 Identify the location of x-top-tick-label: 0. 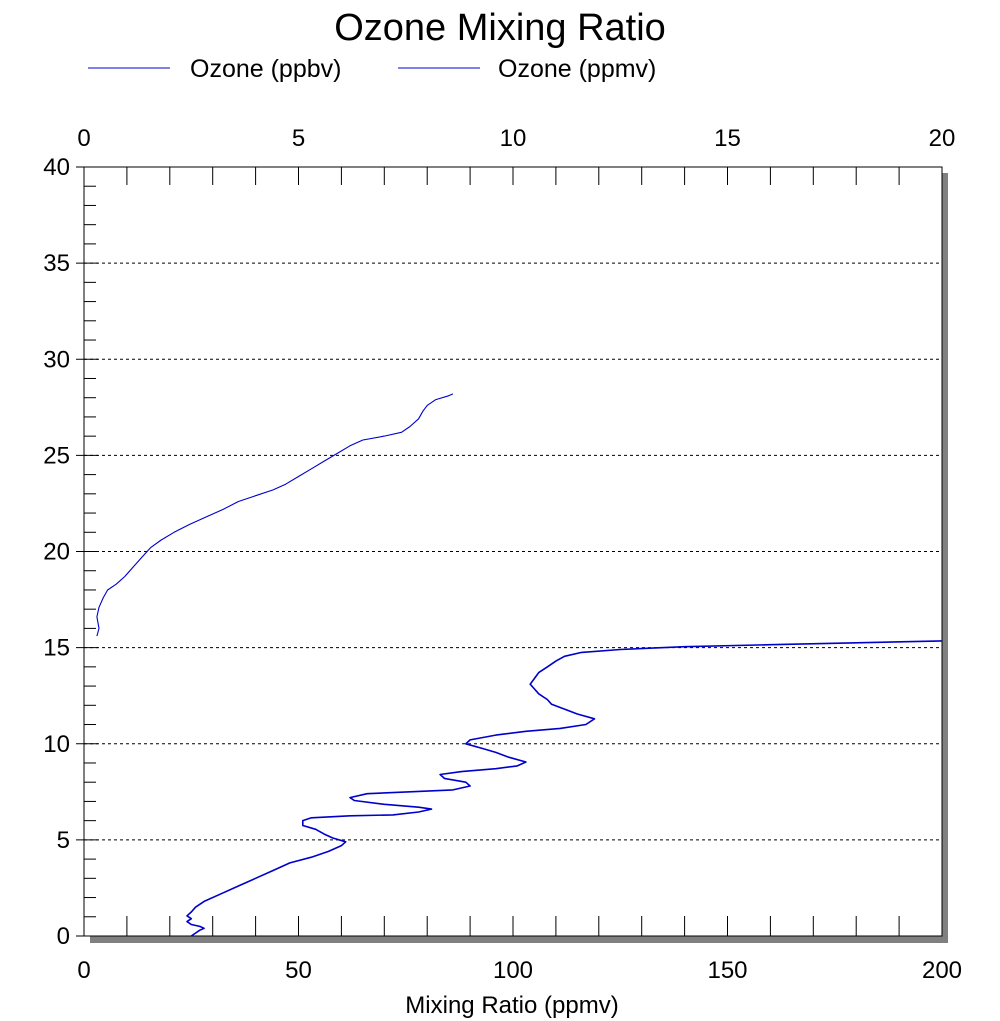
(83, 138).